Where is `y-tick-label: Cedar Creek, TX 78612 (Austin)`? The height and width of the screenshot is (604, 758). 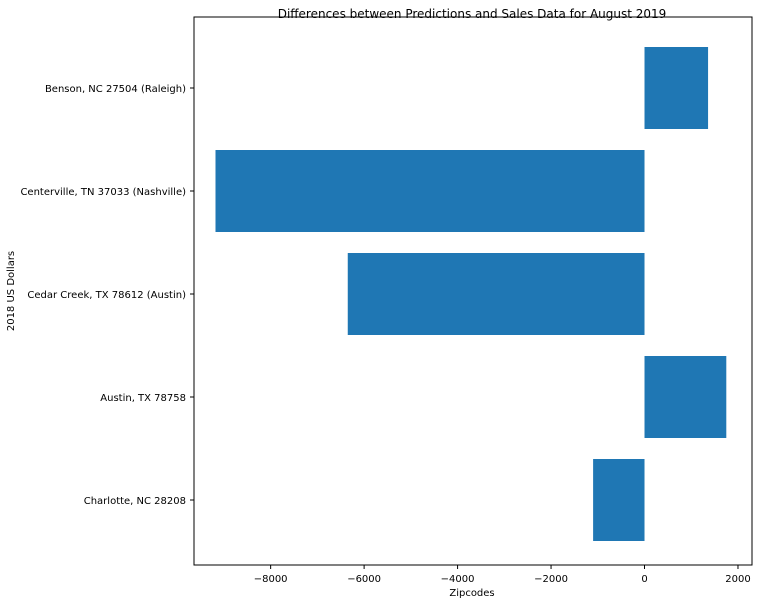
y-tick-label: Cedar Creek, TX 78612 (Austin) is located at coordinates (106, 295).